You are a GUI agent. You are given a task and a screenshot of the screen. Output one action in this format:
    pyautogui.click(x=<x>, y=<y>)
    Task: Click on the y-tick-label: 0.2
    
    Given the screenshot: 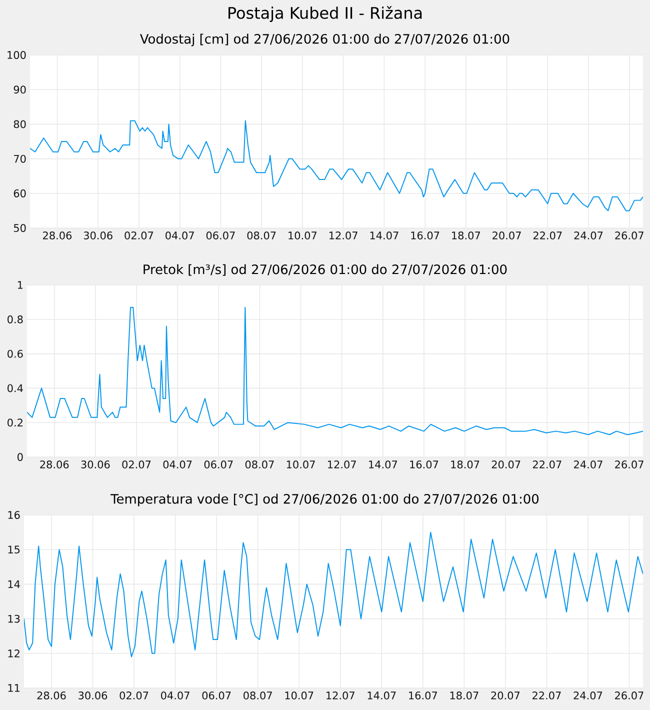 What is the action you would take?
    pyautogui.click(x=15, y=422)
    